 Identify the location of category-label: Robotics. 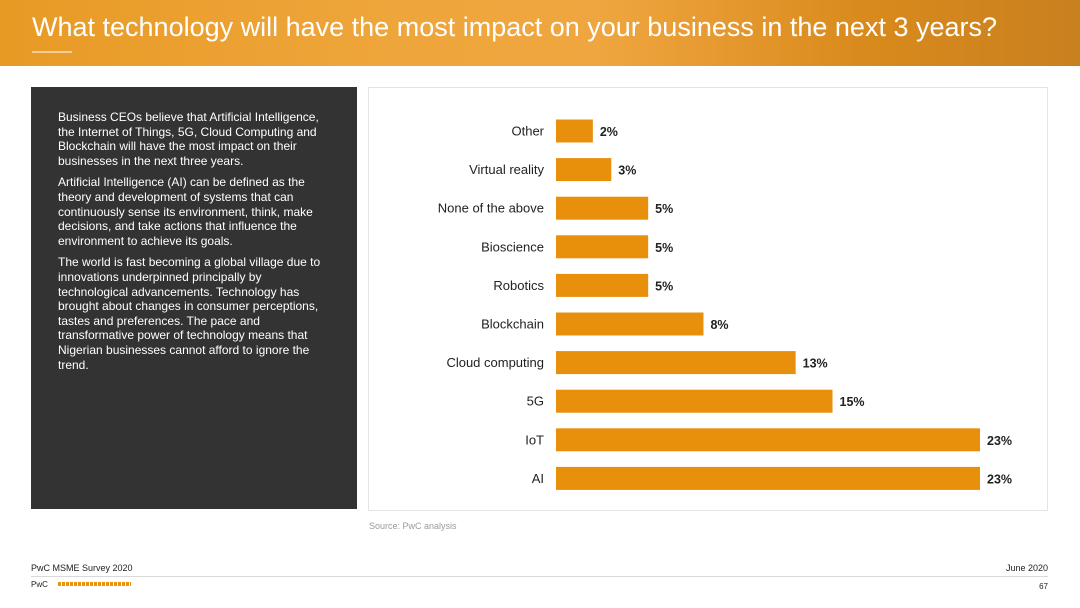
(518, 285).